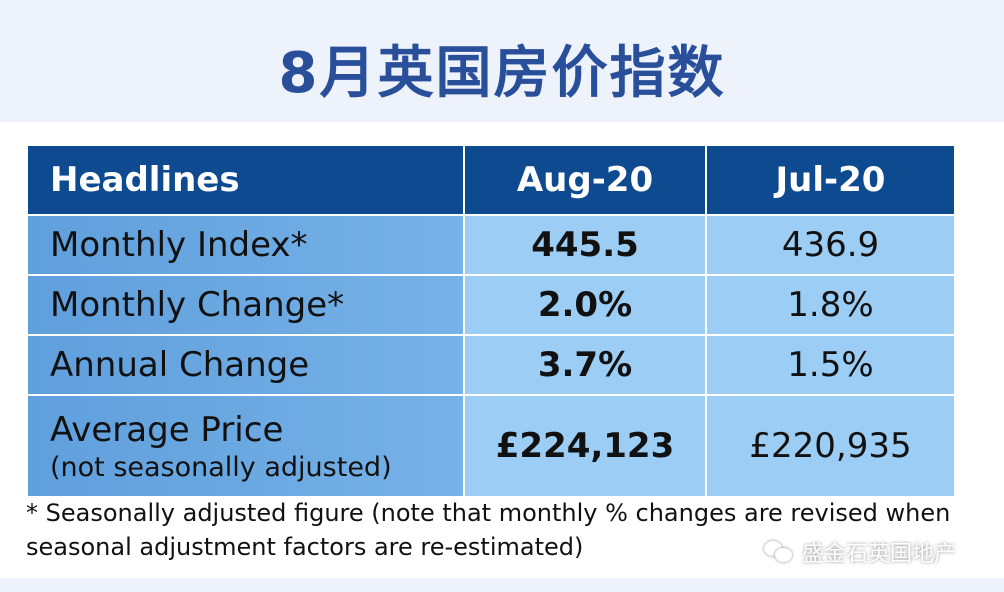 The width and height of the screenshot is (1004, 592). I want to click on page-title: 8月英国房价指数, so click(502, 73).